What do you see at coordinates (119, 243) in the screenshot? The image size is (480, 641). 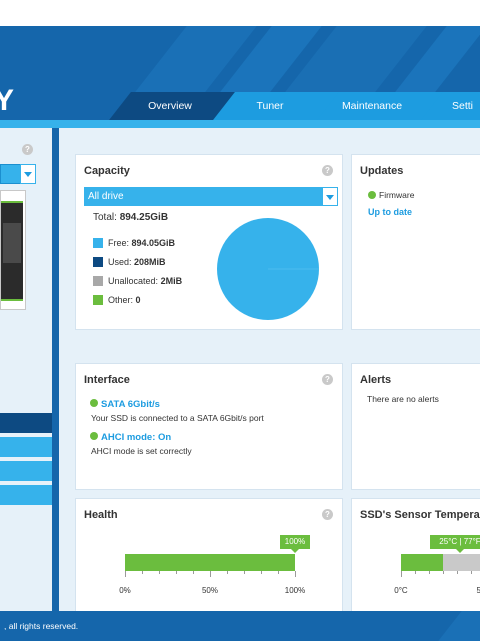 I see `legend-free-label: Free:` at bounding box center [119, 243].